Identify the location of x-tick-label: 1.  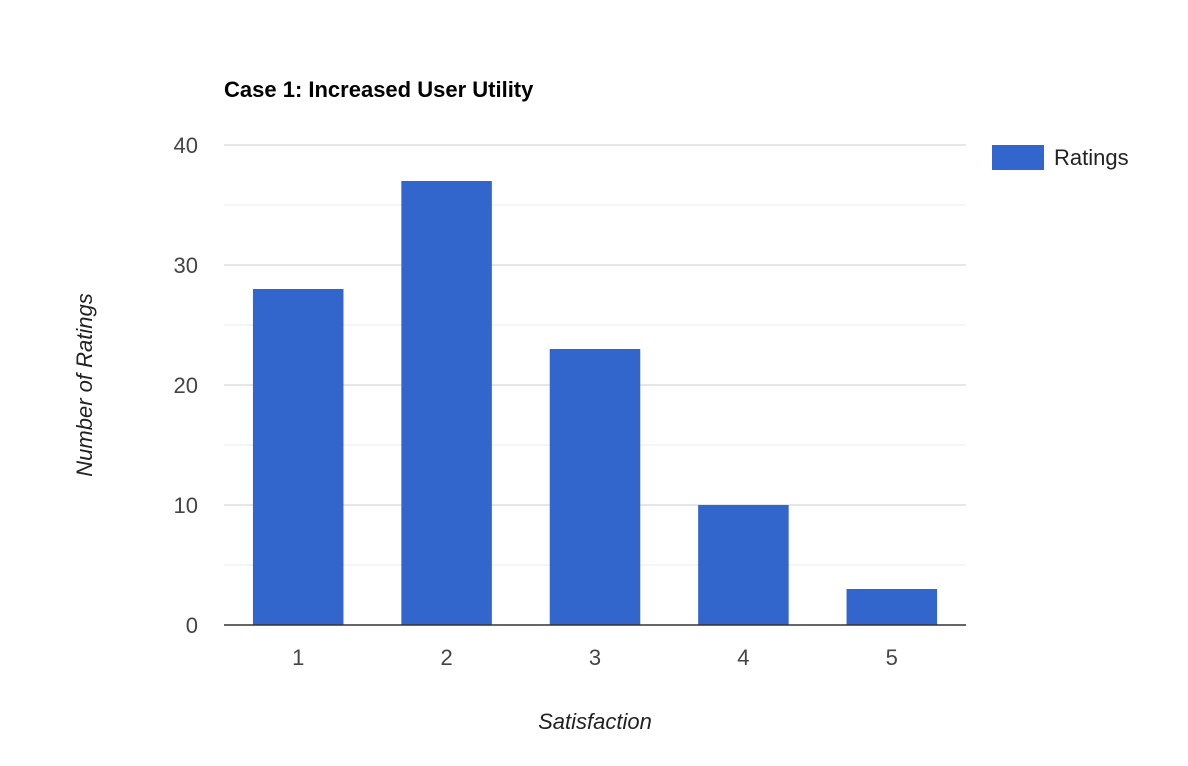
(298, 657).